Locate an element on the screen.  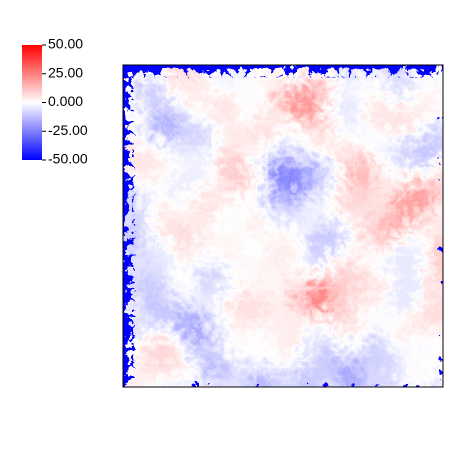
colorbar-tick-label: 25.00 is located at coordinates (65, 72).